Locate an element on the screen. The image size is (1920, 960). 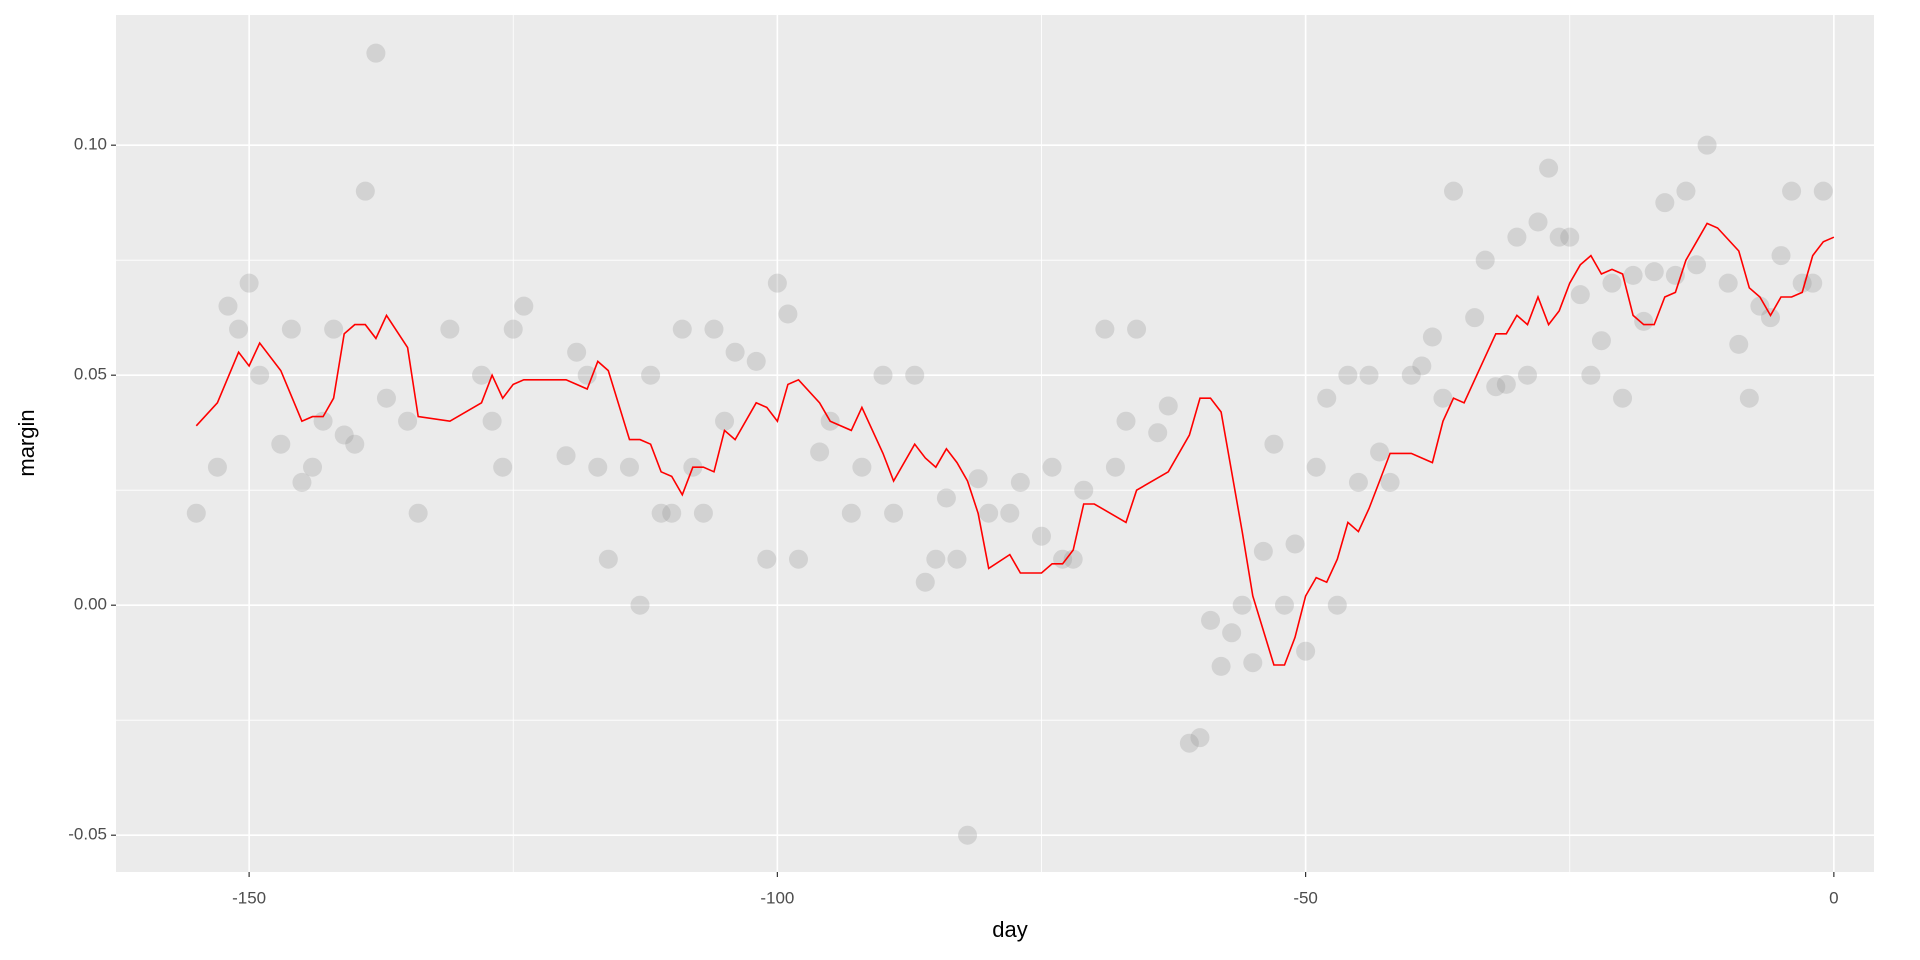
x-tick-label: 0 is located at coordinates (1833, 897).